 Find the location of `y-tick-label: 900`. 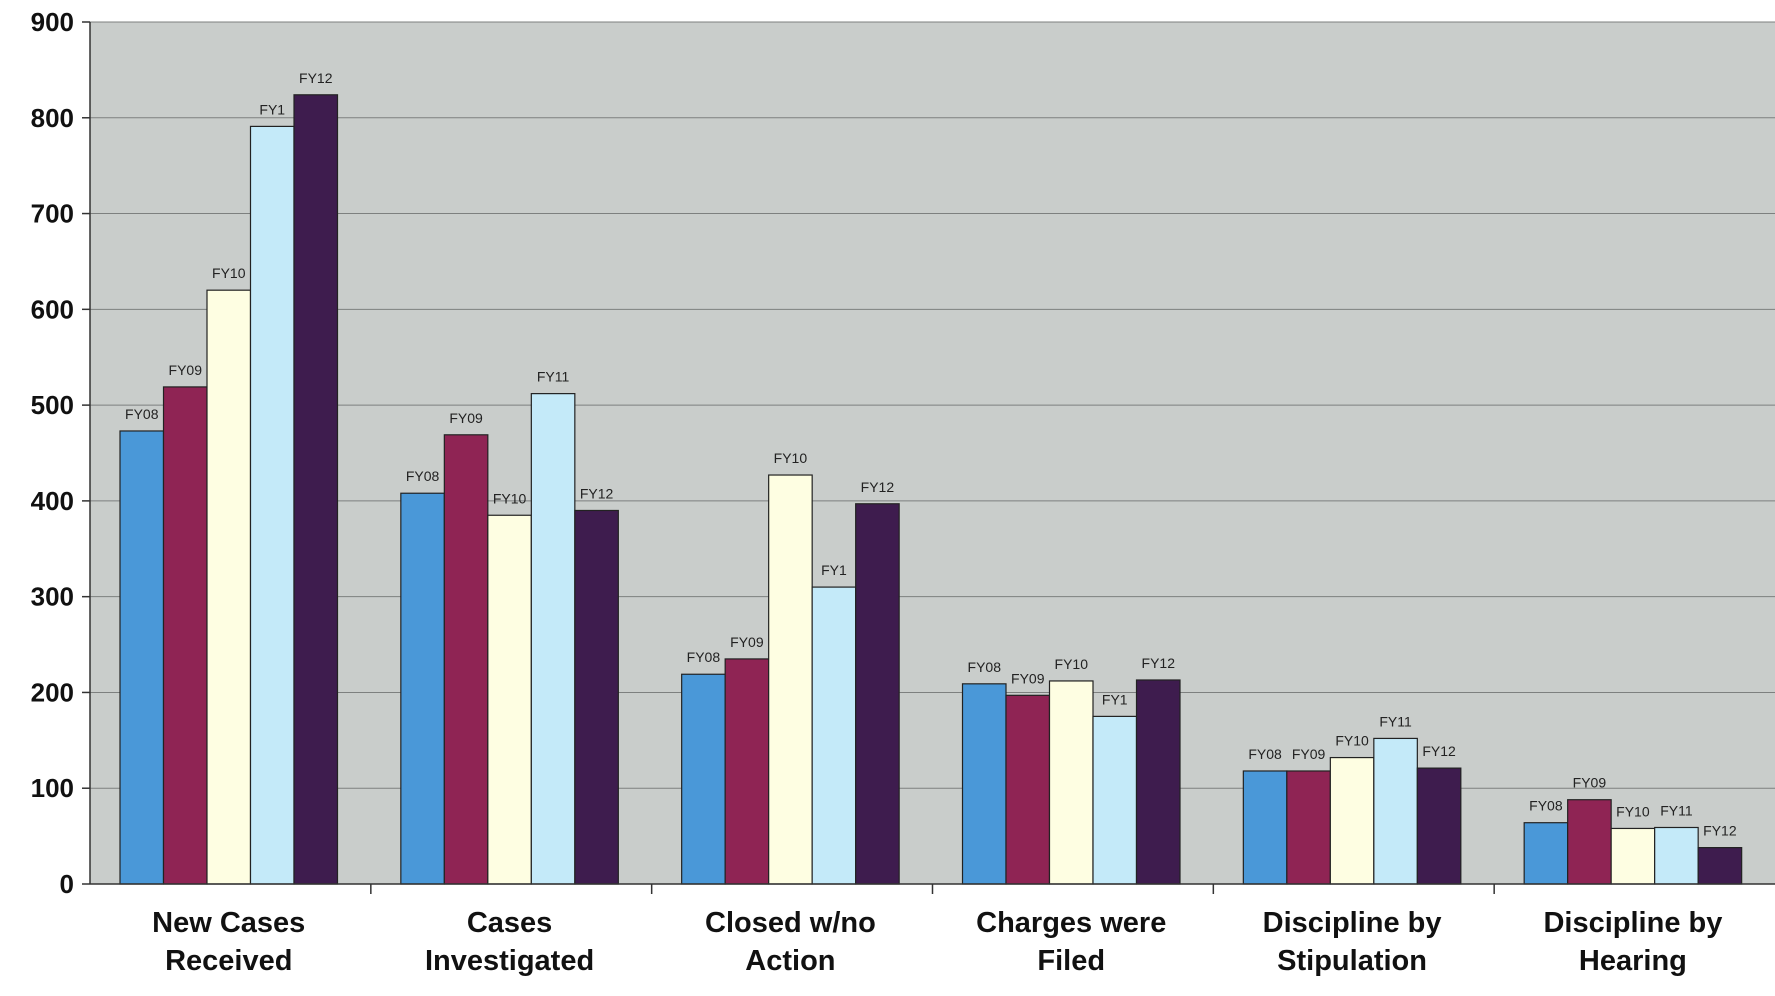

y-tick-label: 900 is located at coordinates (52, 22).